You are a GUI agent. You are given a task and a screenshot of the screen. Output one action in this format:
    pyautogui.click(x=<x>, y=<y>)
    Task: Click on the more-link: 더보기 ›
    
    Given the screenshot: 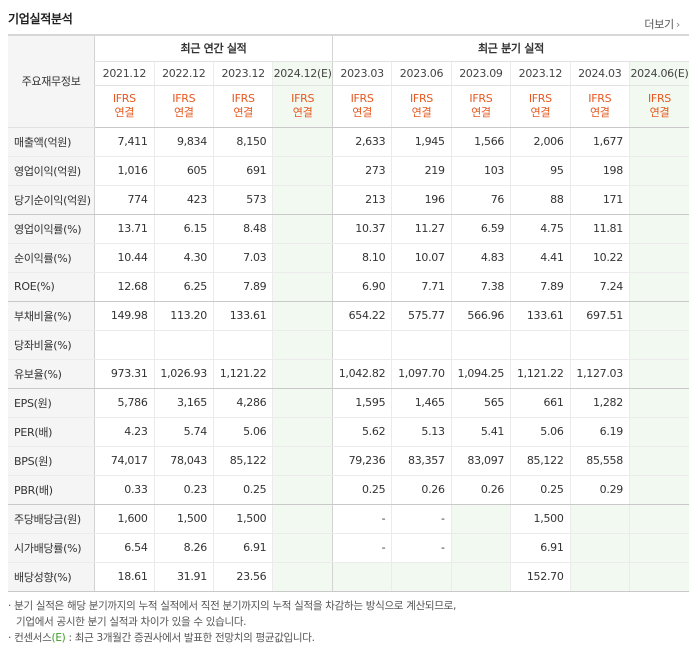 What is the action you would take?
    pyautogui.click(x=662, y=24)
    